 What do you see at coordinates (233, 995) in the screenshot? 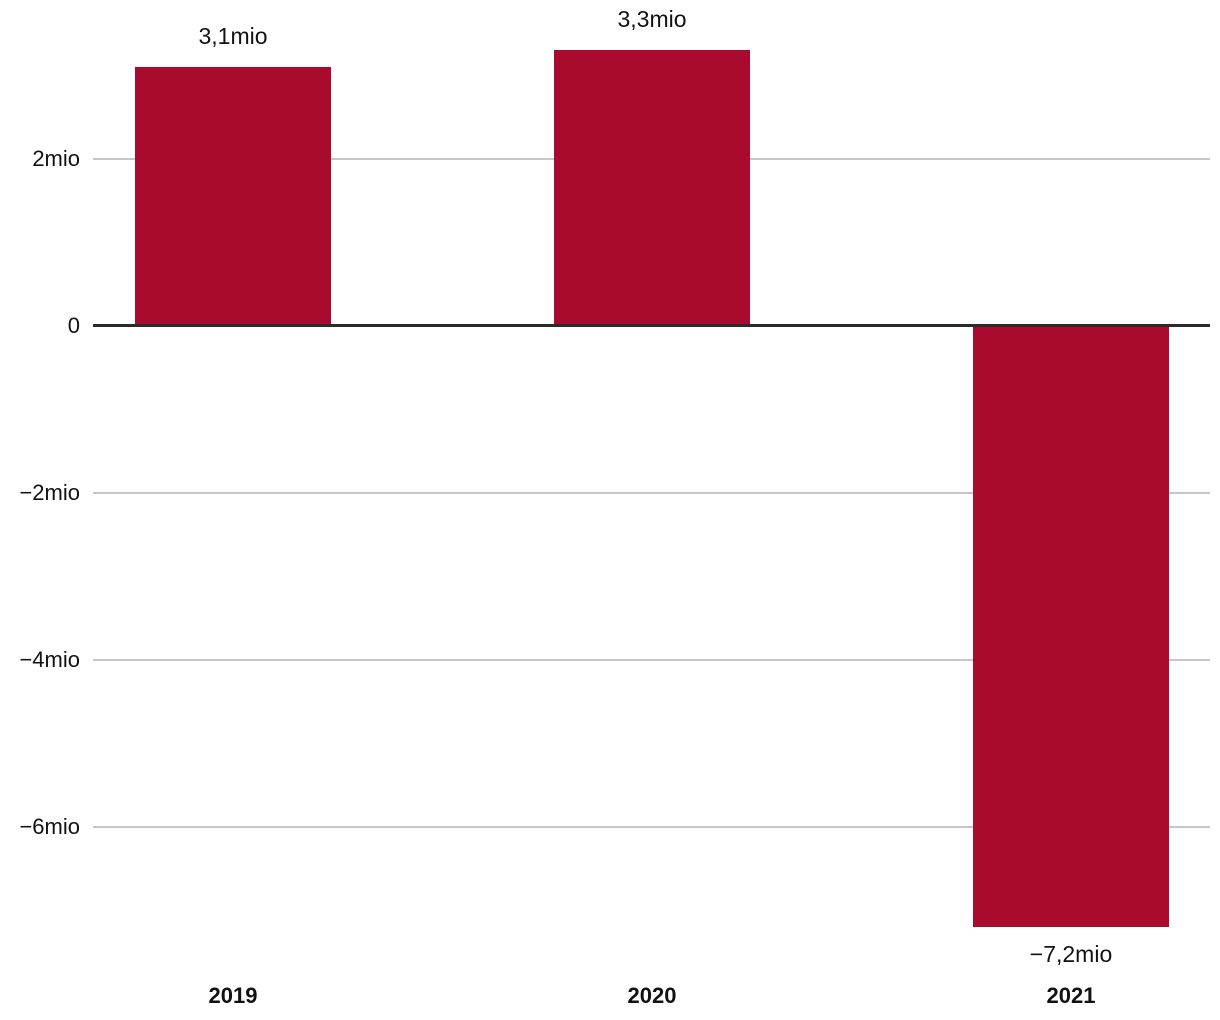
I see `x-category-label: 2019` at bounding box center [233, 995].